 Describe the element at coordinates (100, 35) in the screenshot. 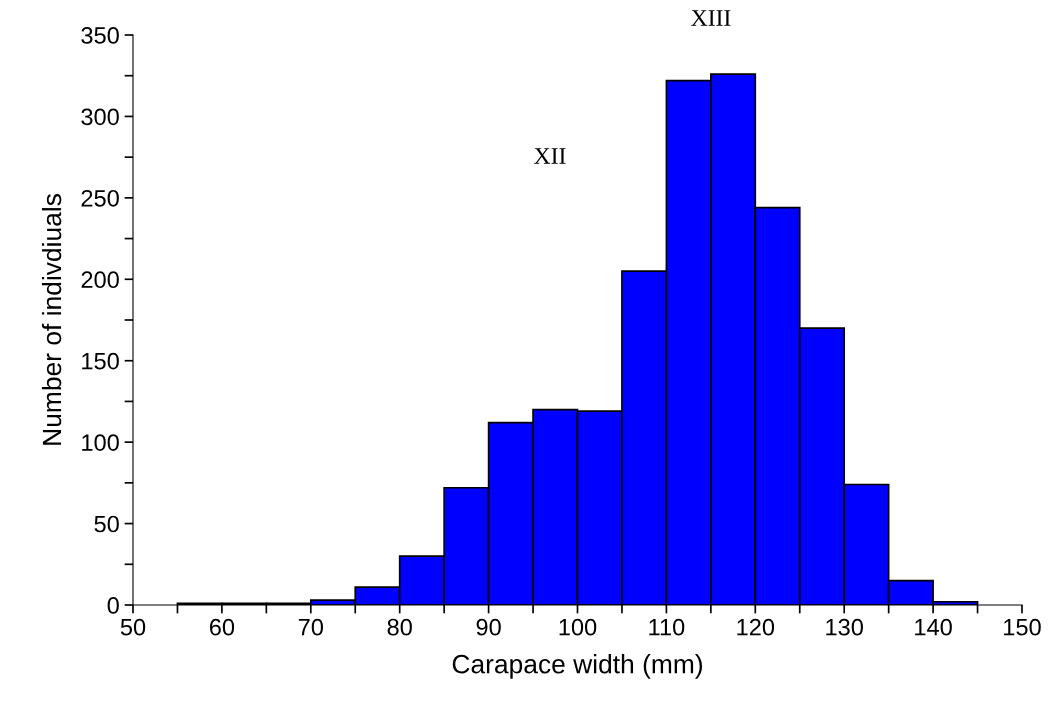

I see `y-tick-label: 350` at that location.